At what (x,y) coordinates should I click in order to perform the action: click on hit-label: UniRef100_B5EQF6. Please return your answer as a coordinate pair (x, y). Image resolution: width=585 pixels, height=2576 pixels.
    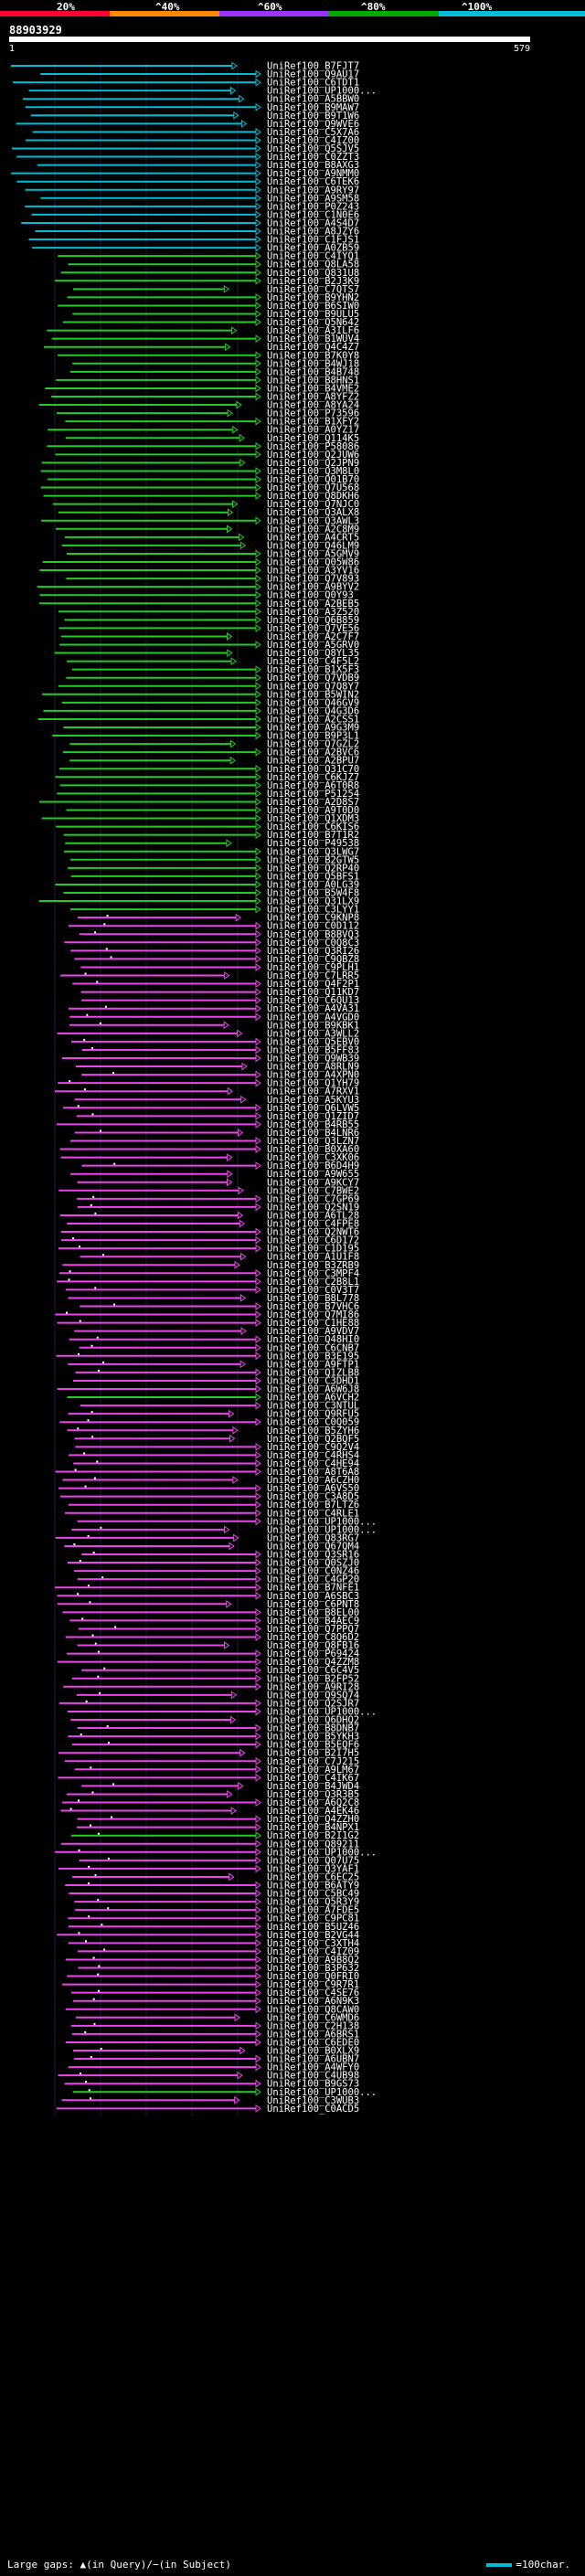
    Looking at the image, I should click on (313, 1745).